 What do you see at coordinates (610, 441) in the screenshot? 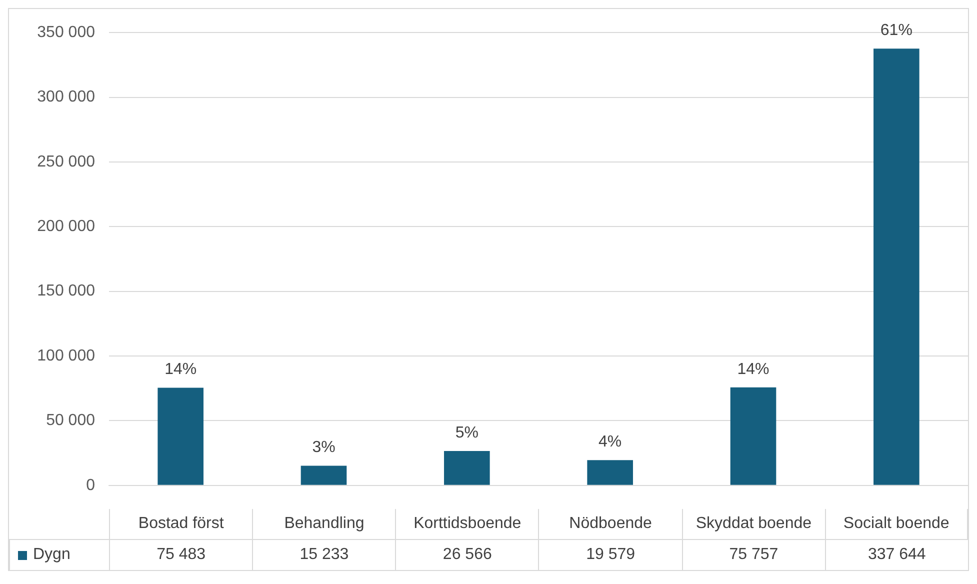
I see `annotation: 4%` at bounding box center [610, 441].